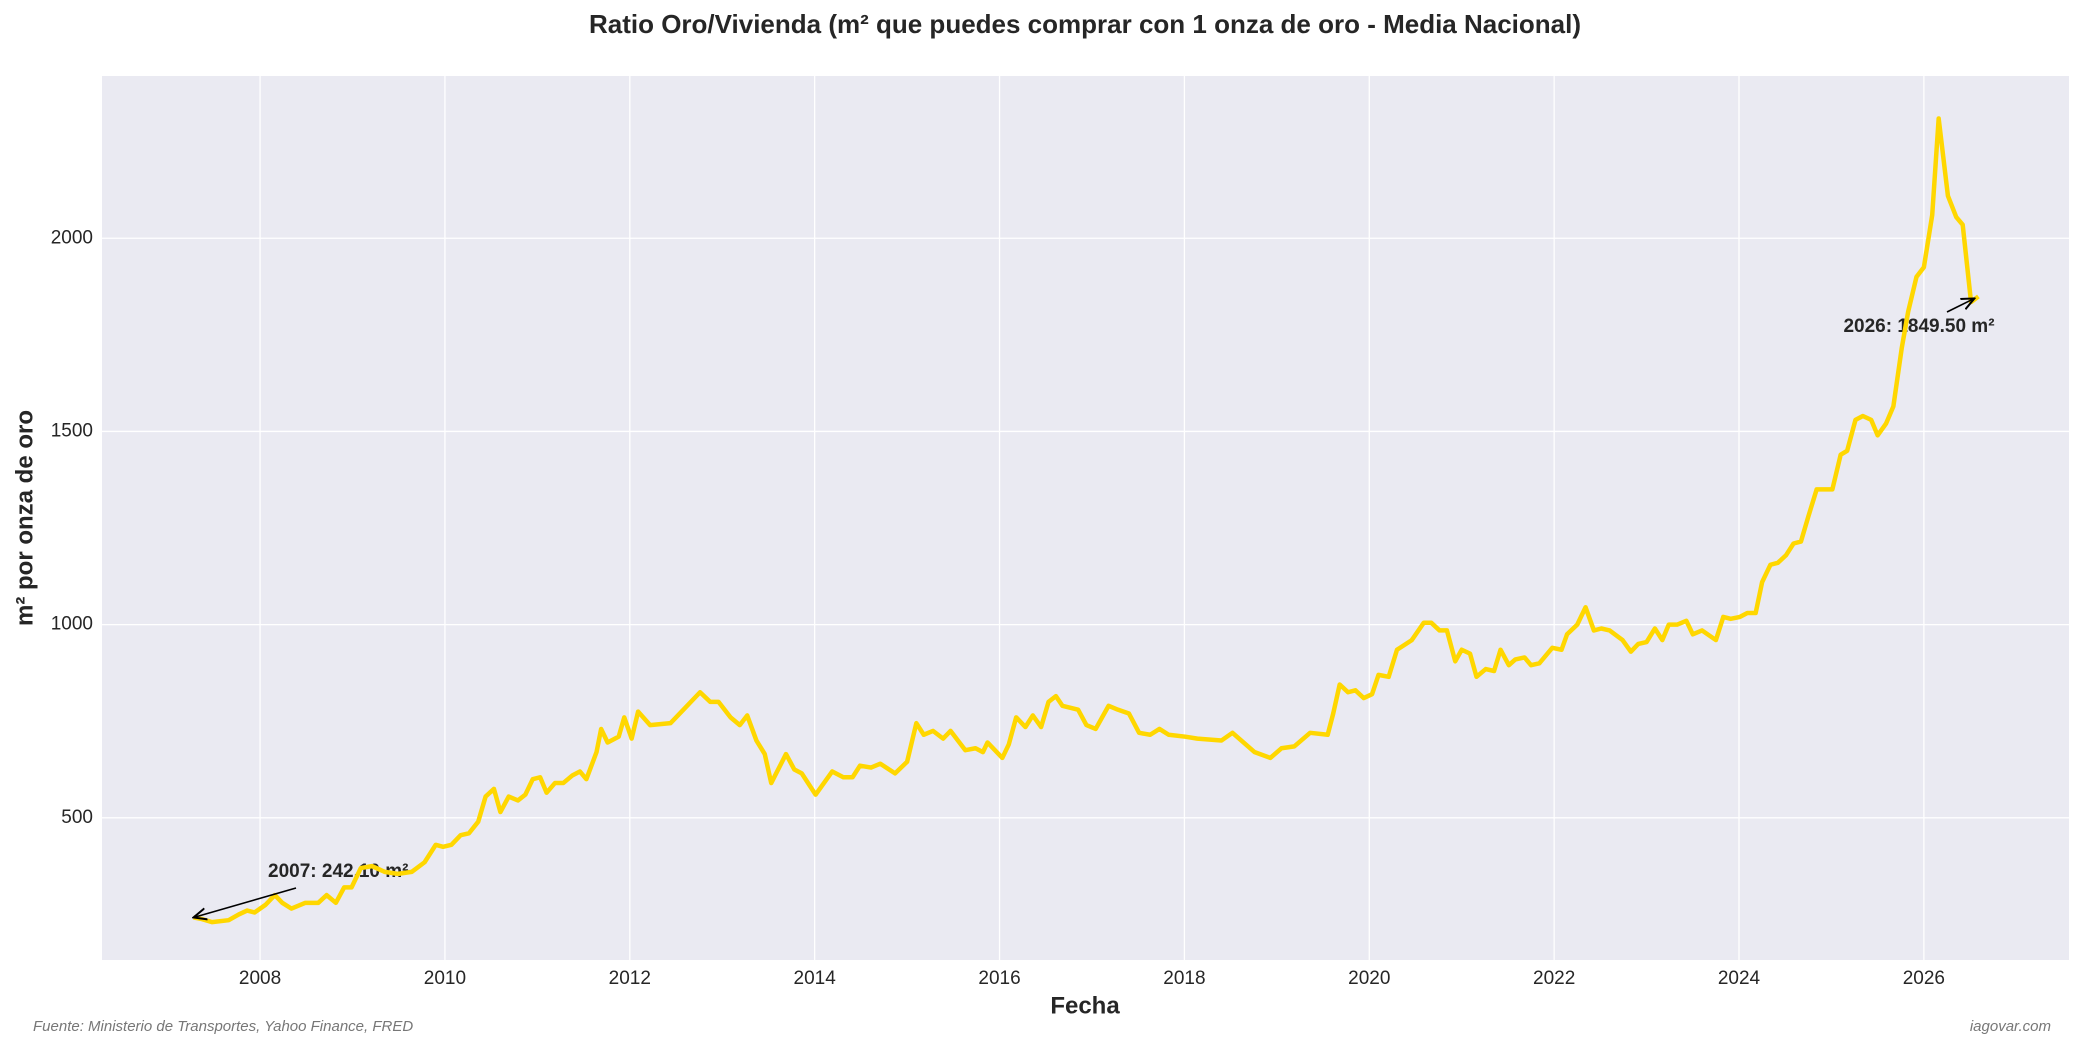  I want to click on x-tick-label: 2016, so click(999, 978).